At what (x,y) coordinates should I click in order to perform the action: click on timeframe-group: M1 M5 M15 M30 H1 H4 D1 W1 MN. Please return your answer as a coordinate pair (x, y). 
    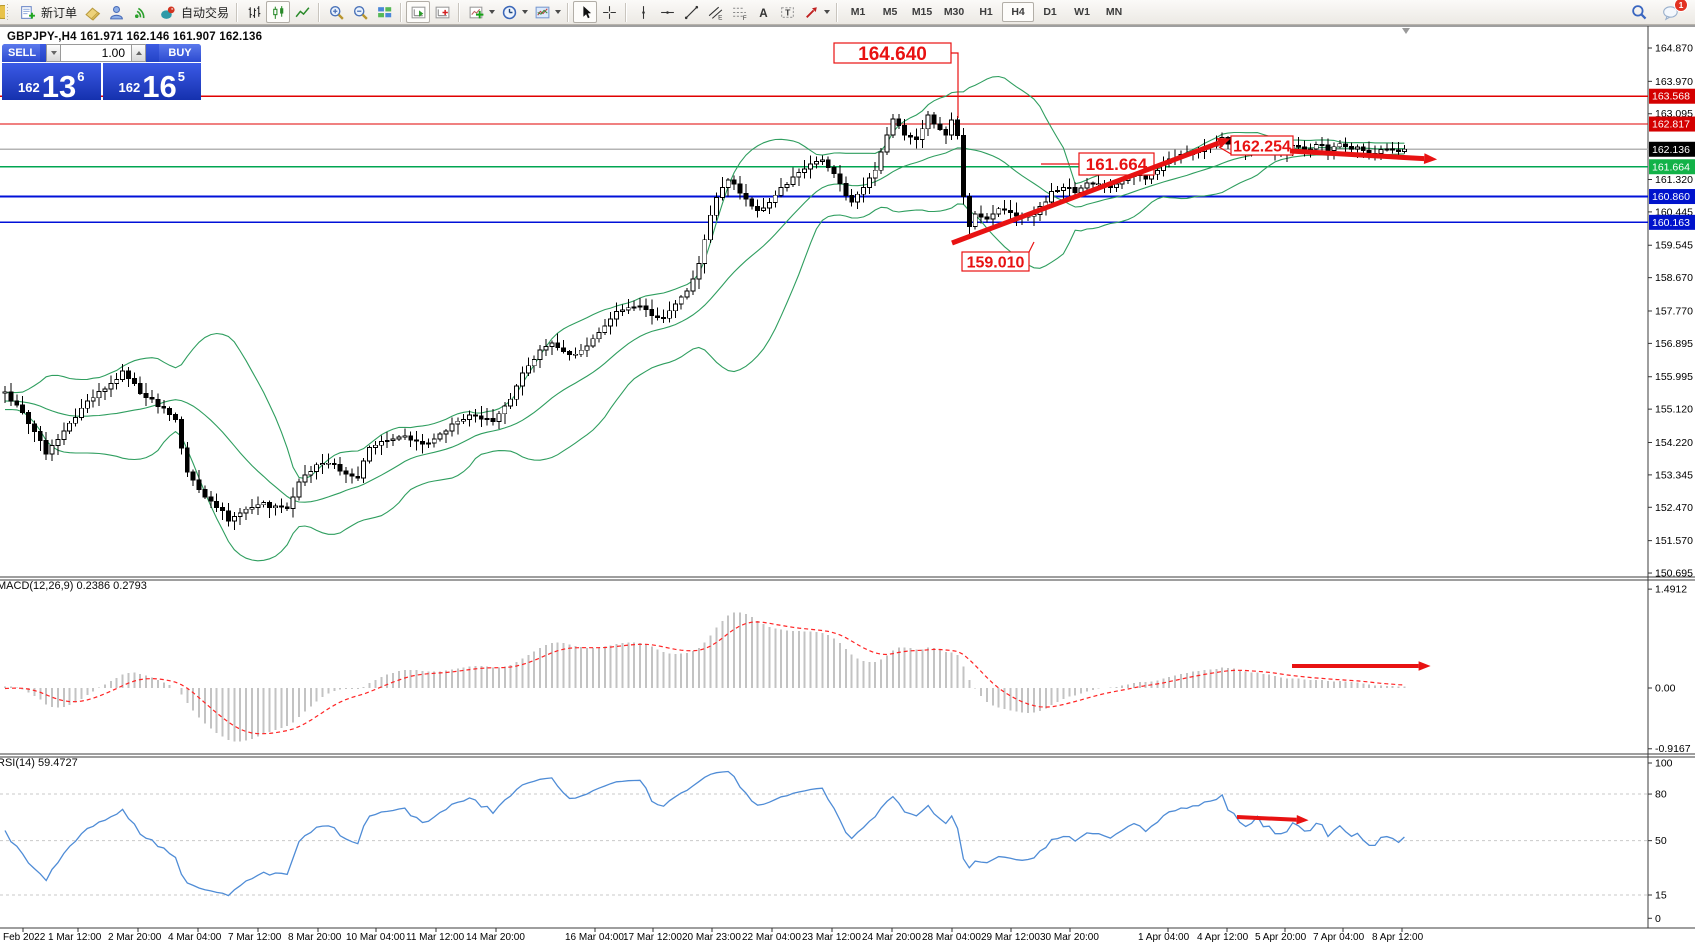
    Looking at the image, I should click on (986, 12).